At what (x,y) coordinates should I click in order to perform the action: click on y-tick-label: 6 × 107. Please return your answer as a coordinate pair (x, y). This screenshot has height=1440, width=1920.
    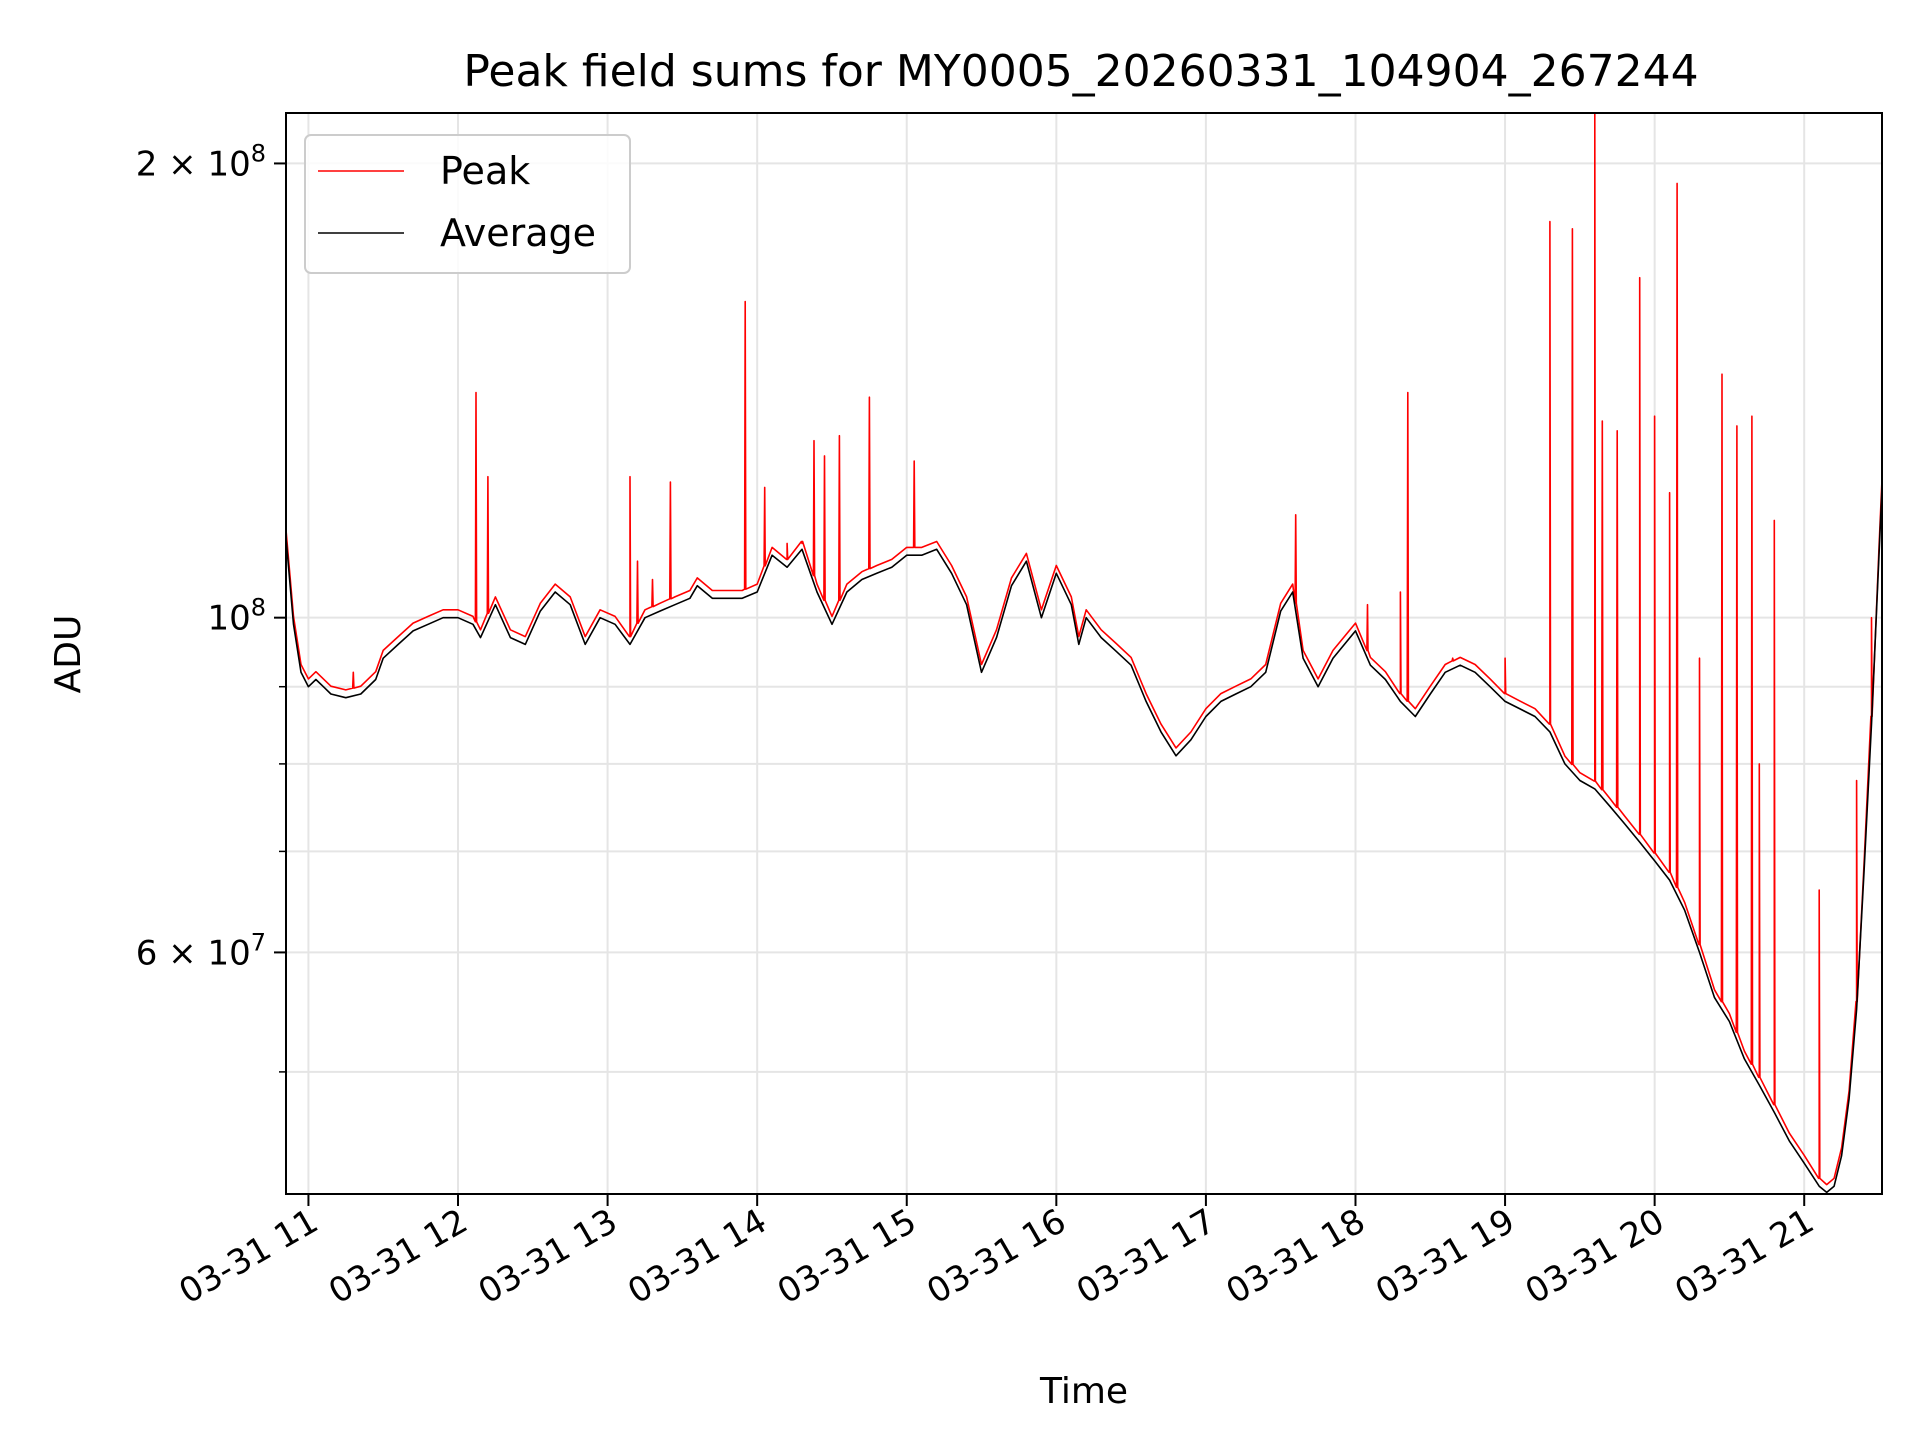
    Looking at the image, I should click on (201, 950).